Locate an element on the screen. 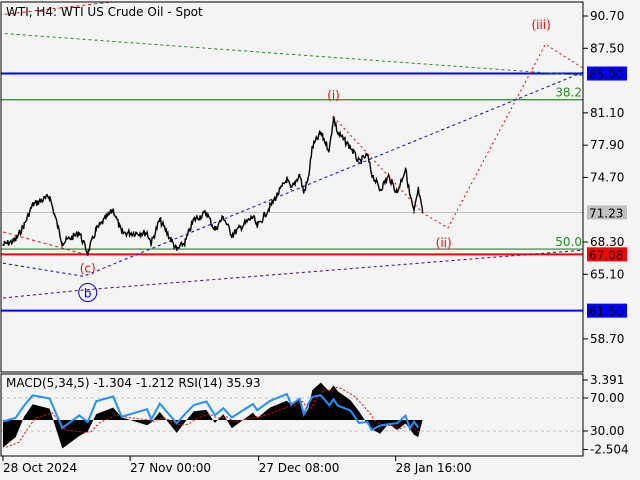 Image resolution: width=640 pixels, height=480 pixels. wave-label: (c) is located at coordinates (88, 268).